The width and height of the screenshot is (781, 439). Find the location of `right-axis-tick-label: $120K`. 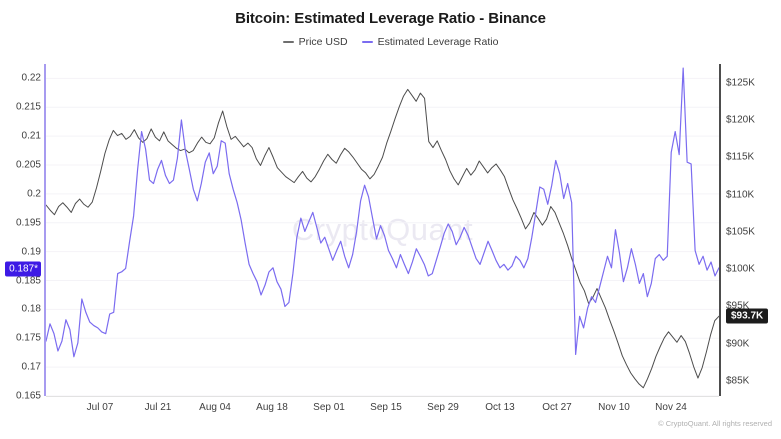

right-axis-tick-label: $120K is located at coordinates (740, 120).